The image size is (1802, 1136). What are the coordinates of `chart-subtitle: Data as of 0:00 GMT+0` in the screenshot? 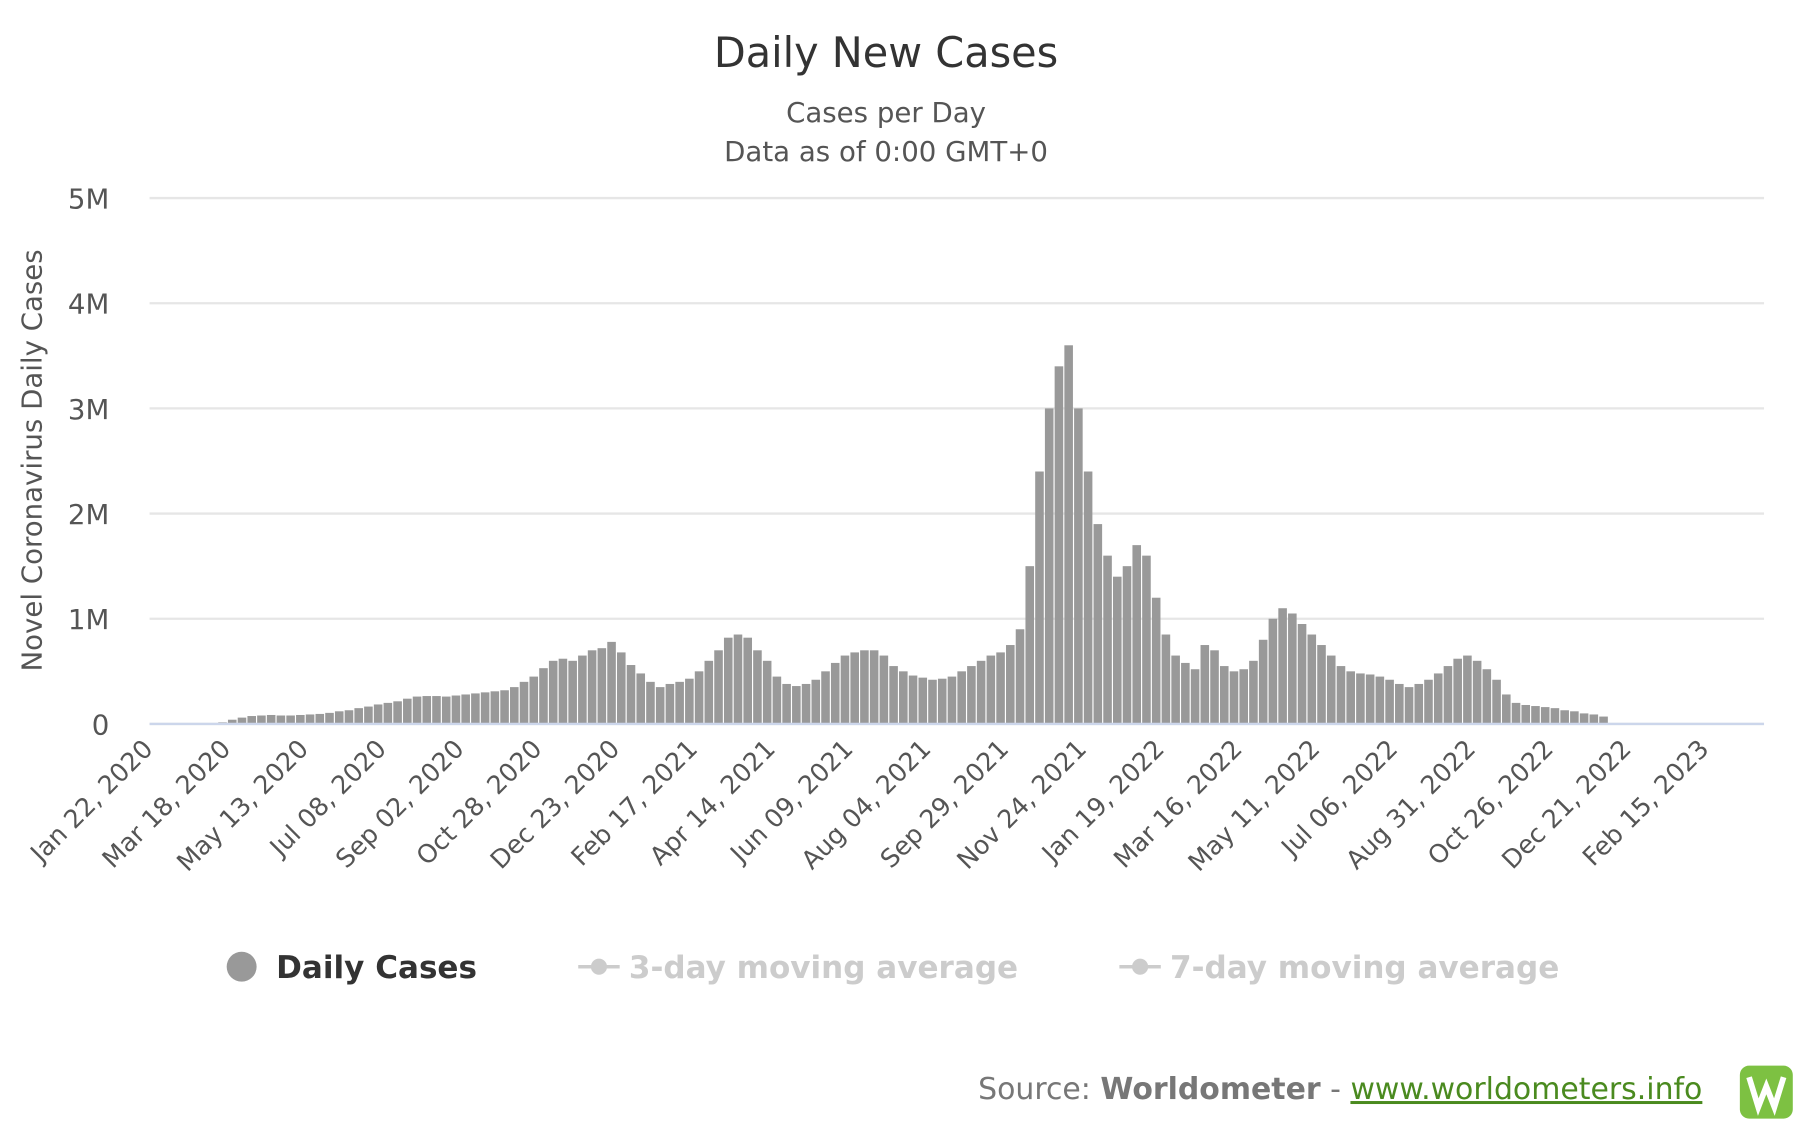 It's located at (886, 151).